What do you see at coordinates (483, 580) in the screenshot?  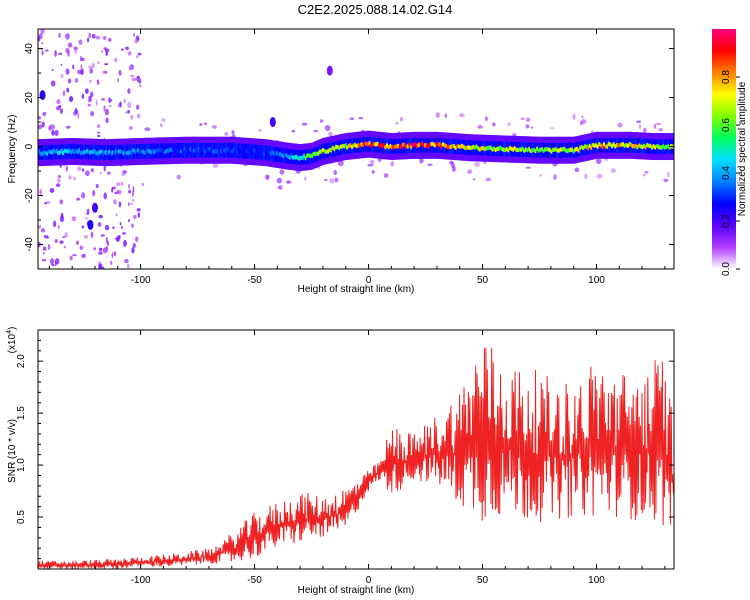 I see `snr-x-tick-label: 50` at bounding box center [483, 580].